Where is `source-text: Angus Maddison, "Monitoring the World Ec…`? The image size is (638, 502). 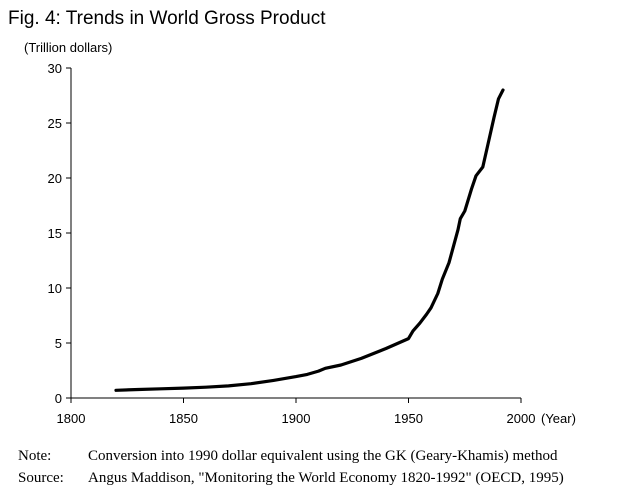
source-text: Angus Maddison, "Monitoring the World Ec… is located at coordinates (326, 477).